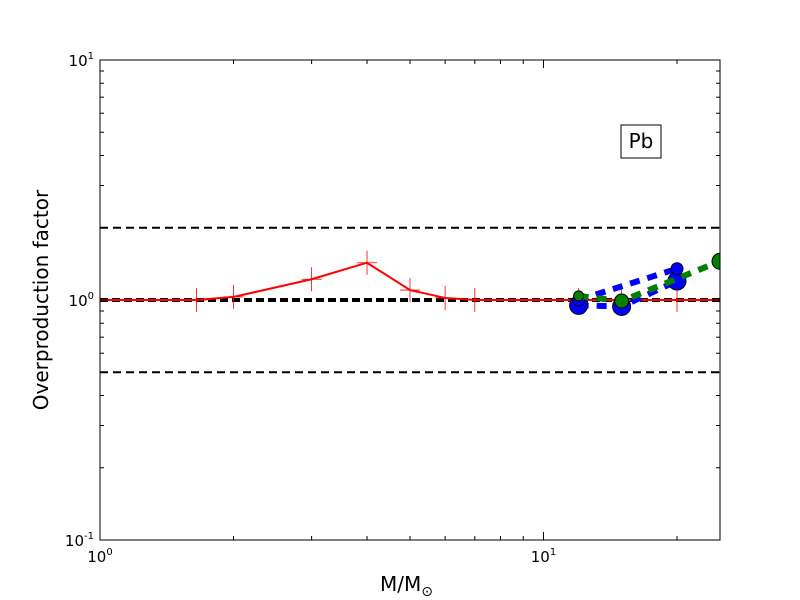 This screenshot has width=800, height=600. I want to click on y-tick-label-0-exp: -1, so click(89, 536).